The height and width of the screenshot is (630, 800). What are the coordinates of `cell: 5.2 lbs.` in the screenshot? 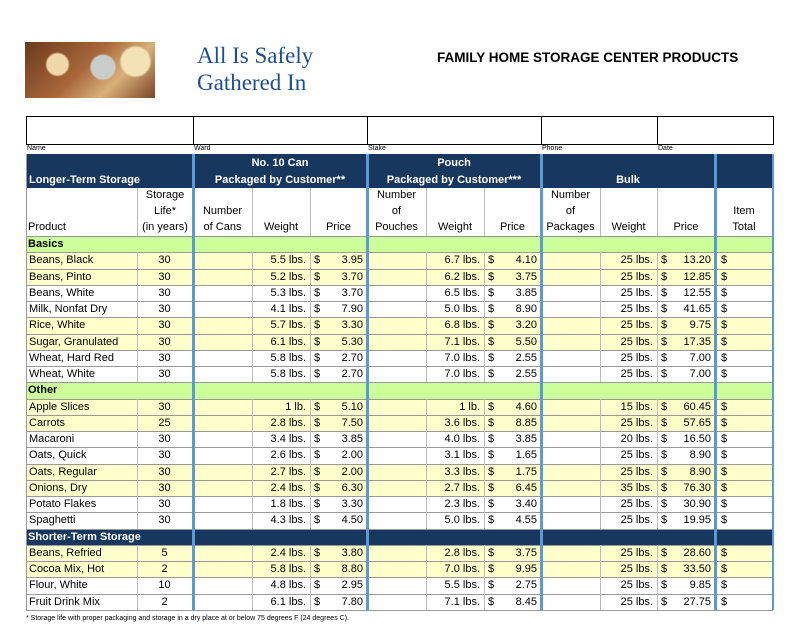 It's located at (288, 276).